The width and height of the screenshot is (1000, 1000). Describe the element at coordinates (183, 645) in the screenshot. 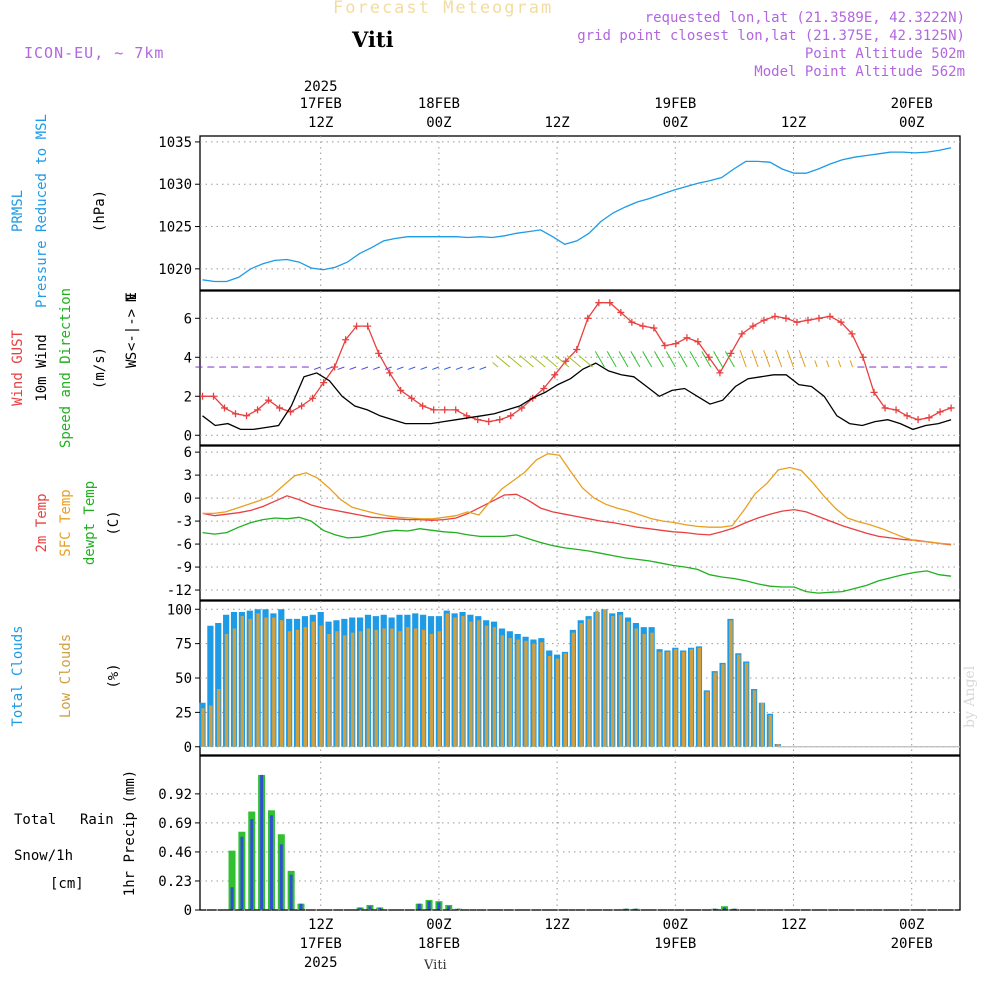

I see `y-tick-label: 75` at that location.